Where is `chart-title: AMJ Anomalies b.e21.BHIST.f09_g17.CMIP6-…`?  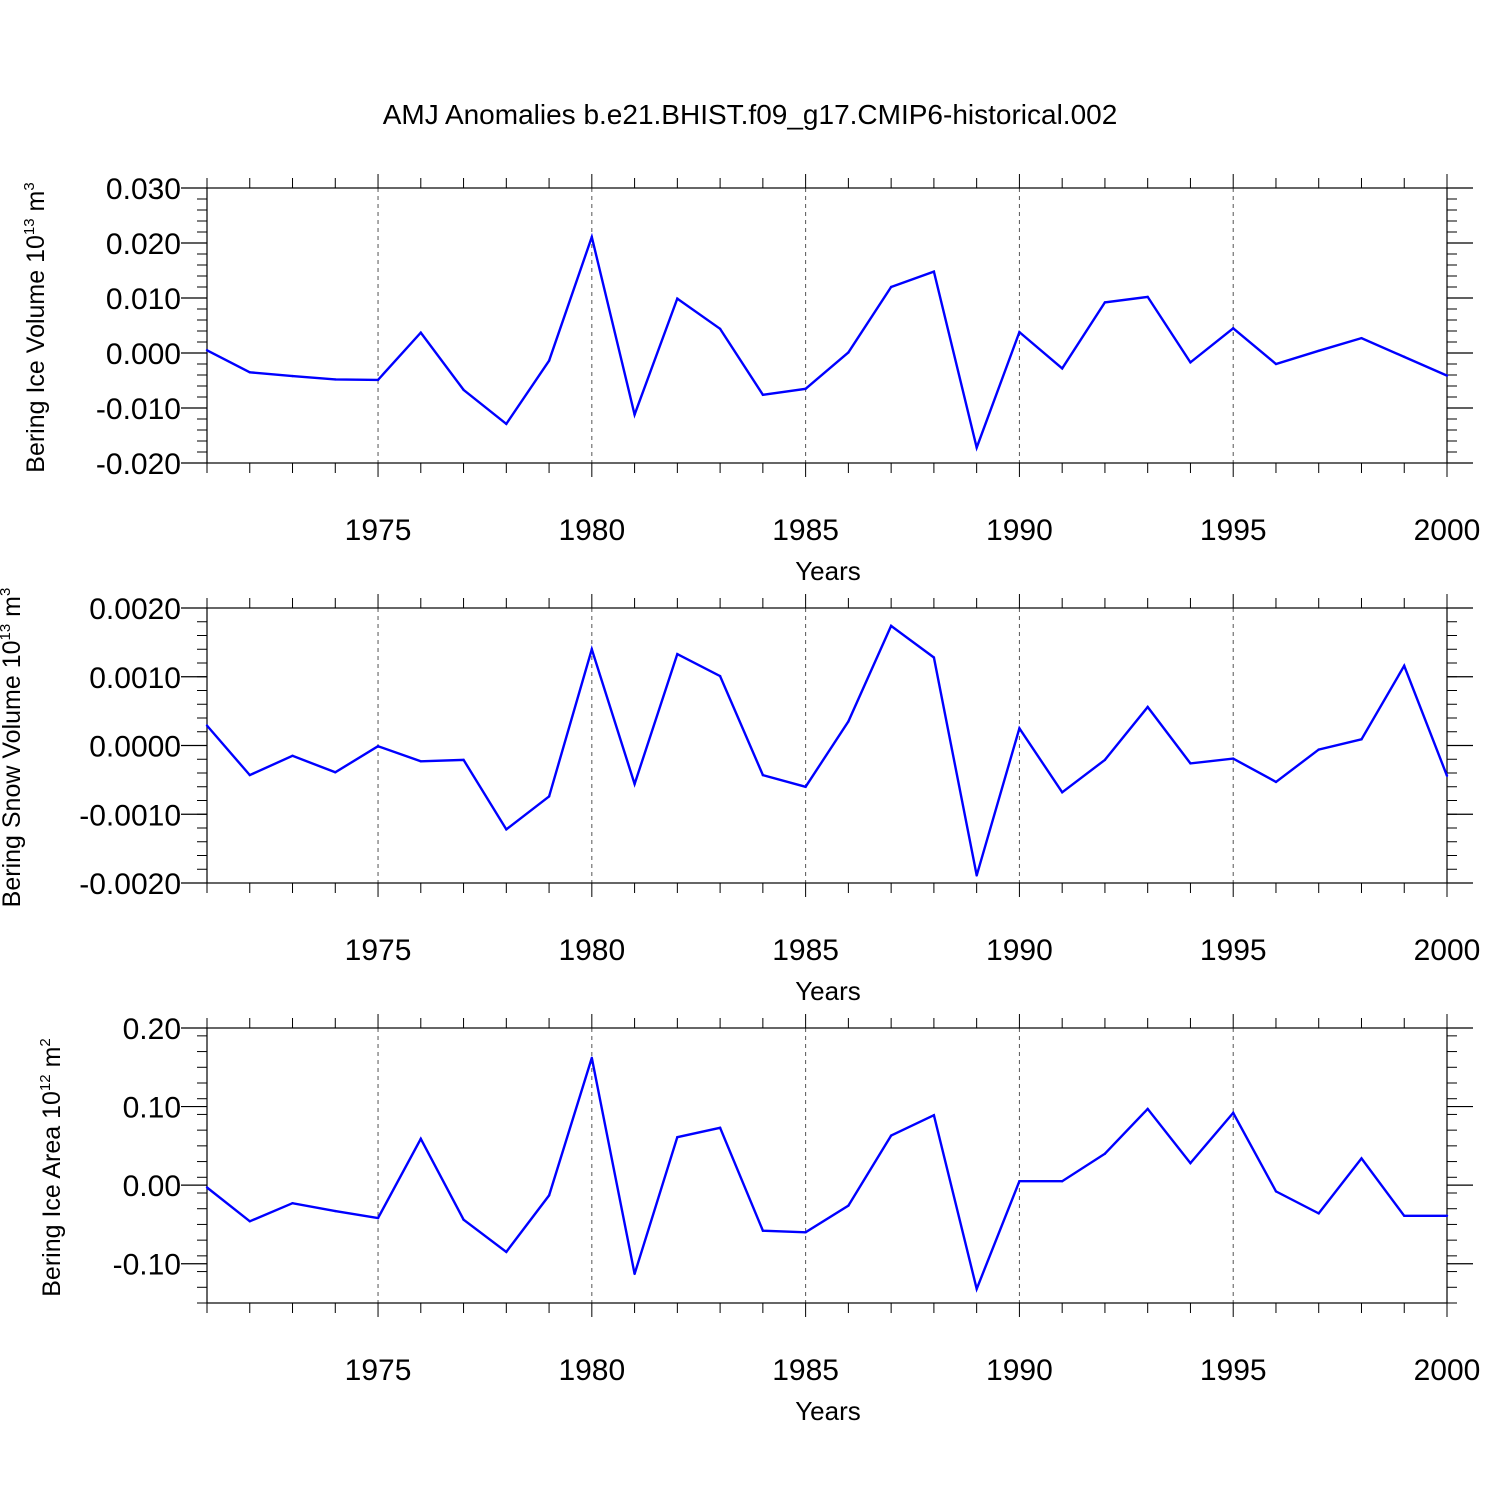
chart-title: AMJ Anomalies b.e21.BHIST.f09_g17.CMIP6-… is located at coordinates (750, 114).